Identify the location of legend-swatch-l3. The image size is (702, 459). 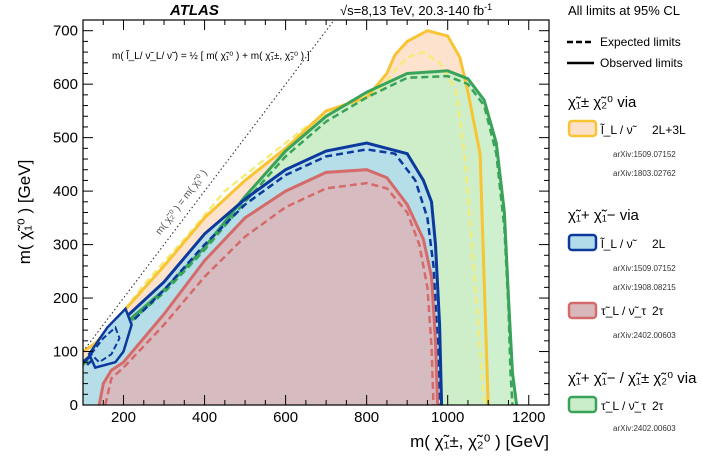
(582, 128).